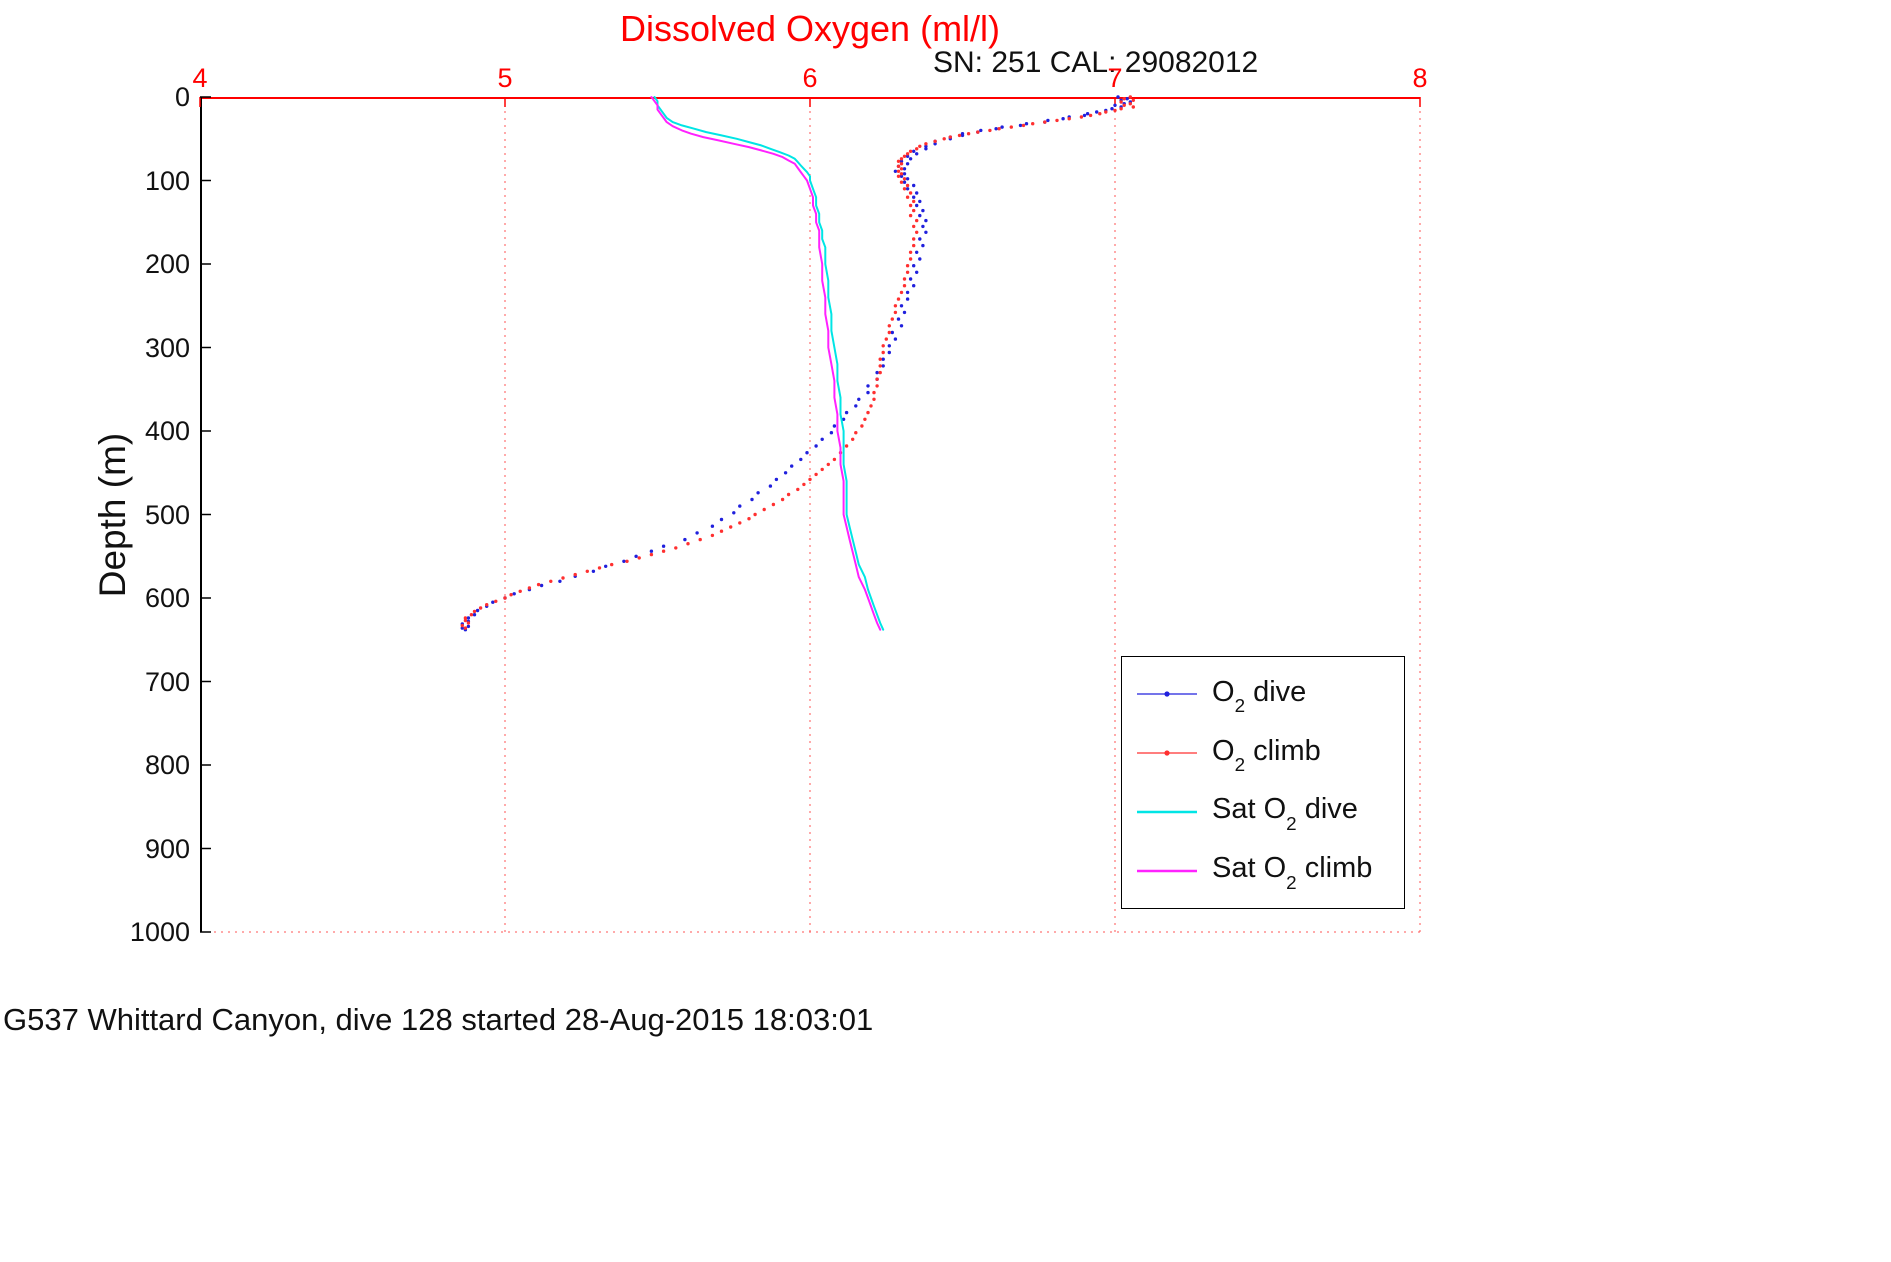 This screenshot has width=1891, height=1262. What do you see at coordinates (167, 431) in the screenshot?
I see `y-tick-label-400: 400` at bounding box center [167, 431].